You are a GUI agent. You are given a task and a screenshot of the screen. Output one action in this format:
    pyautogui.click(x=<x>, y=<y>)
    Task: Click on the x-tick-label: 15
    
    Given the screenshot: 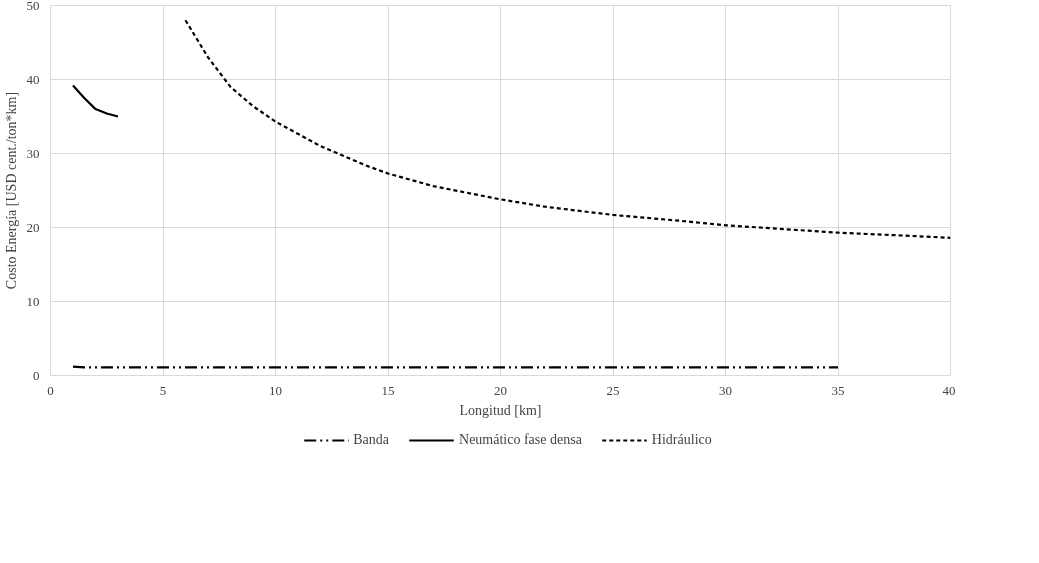 What is the action you would take?
    pyautogui.click(x=388, y=390)
    